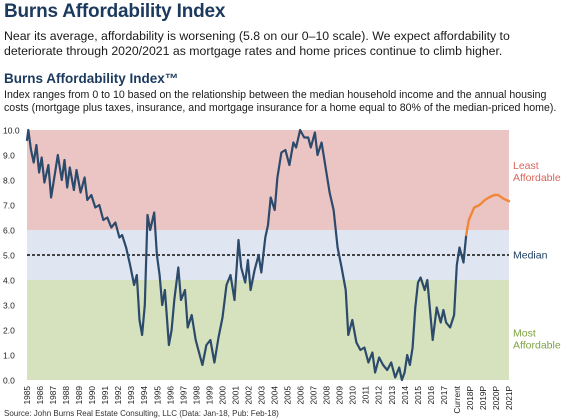 Image resolution: width=571 pixels, height=418 pixels. What do you see at coordinates (222, 395) in the screenshot?
I see `x-tick-label: 2000` at bounding box center [222, 395].